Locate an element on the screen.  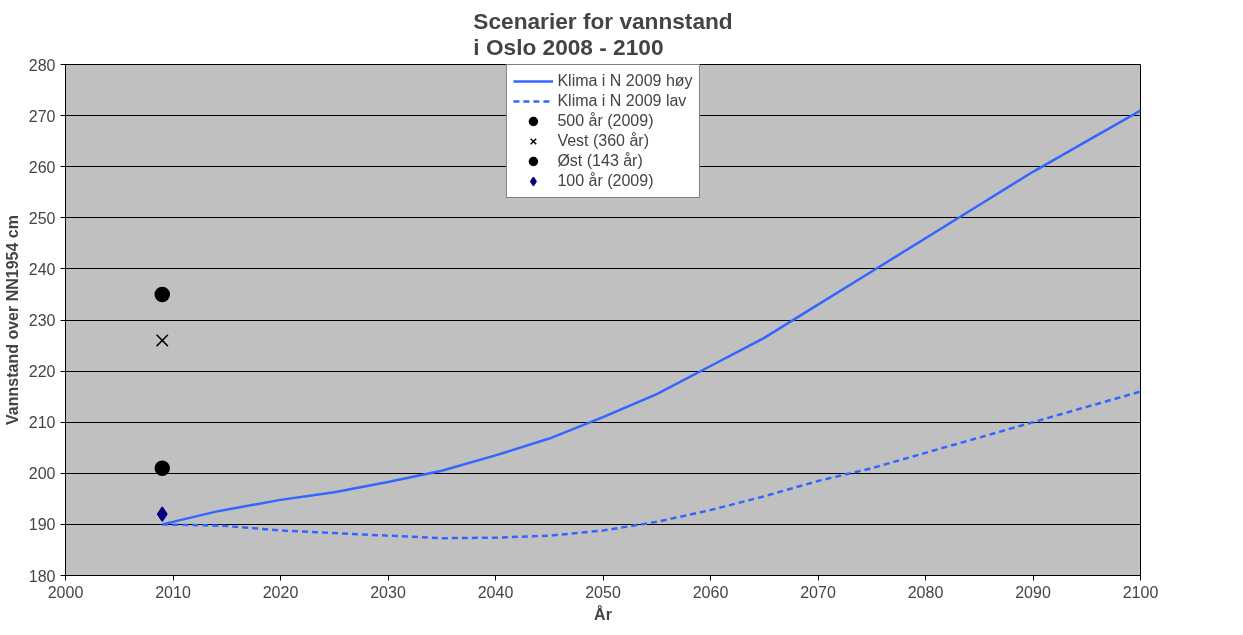
y-tick-label: 230 is located at coordinates (42, 320).